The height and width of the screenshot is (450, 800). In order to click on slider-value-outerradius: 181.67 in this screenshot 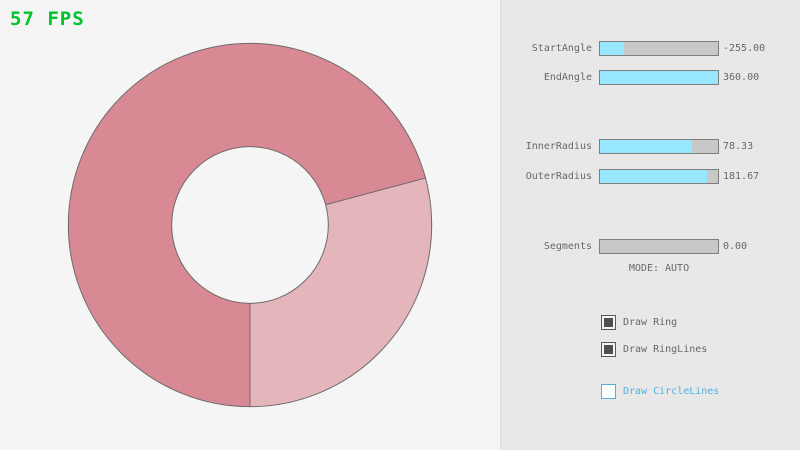, I will do `click(741, 176)`.